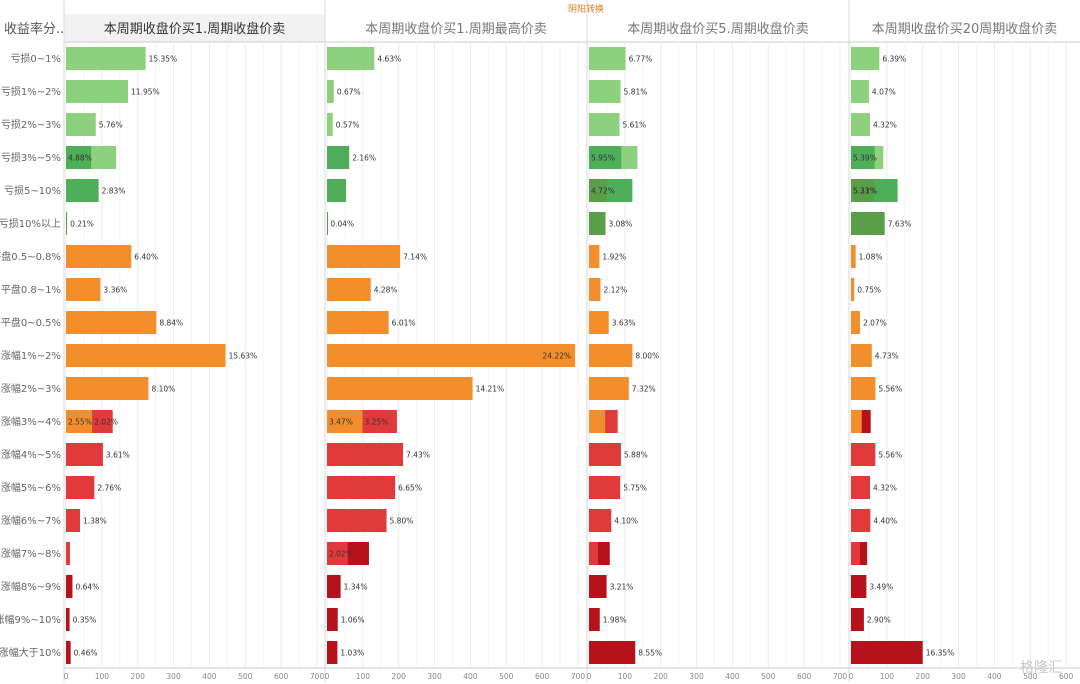  Describe the element at coordinates (650, 653) in the screenshot. I see `data-label: 8.55%` at that location.